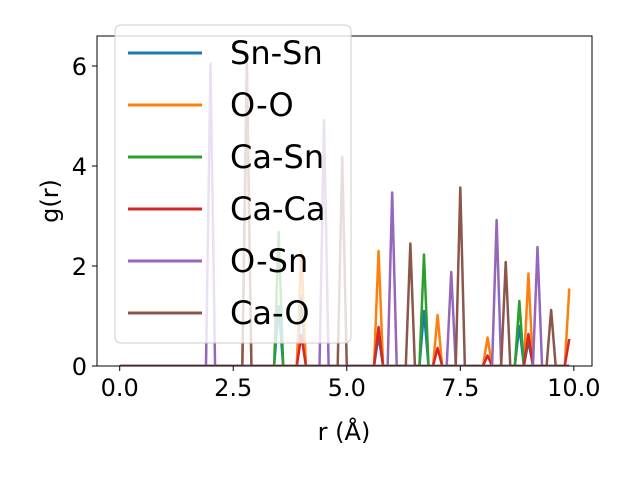 Image resolution: width=640 pixels, height=480 pixels. Describe the element at coordinates (277, 157) in the screenshot. I see `legend-label-ca-sn: Ca-Sn` at that location.